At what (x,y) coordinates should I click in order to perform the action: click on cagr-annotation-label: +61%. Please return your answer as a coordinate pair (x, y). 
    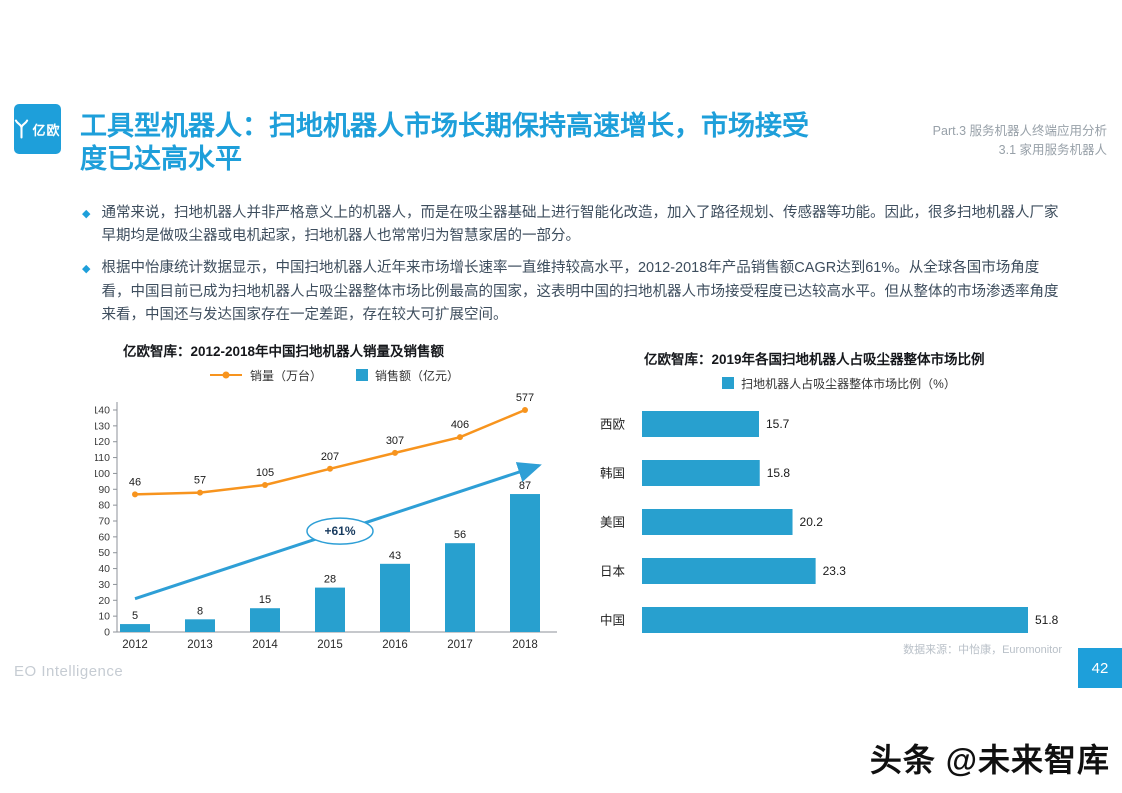
    Looking at the image, I should click on (339, 531).